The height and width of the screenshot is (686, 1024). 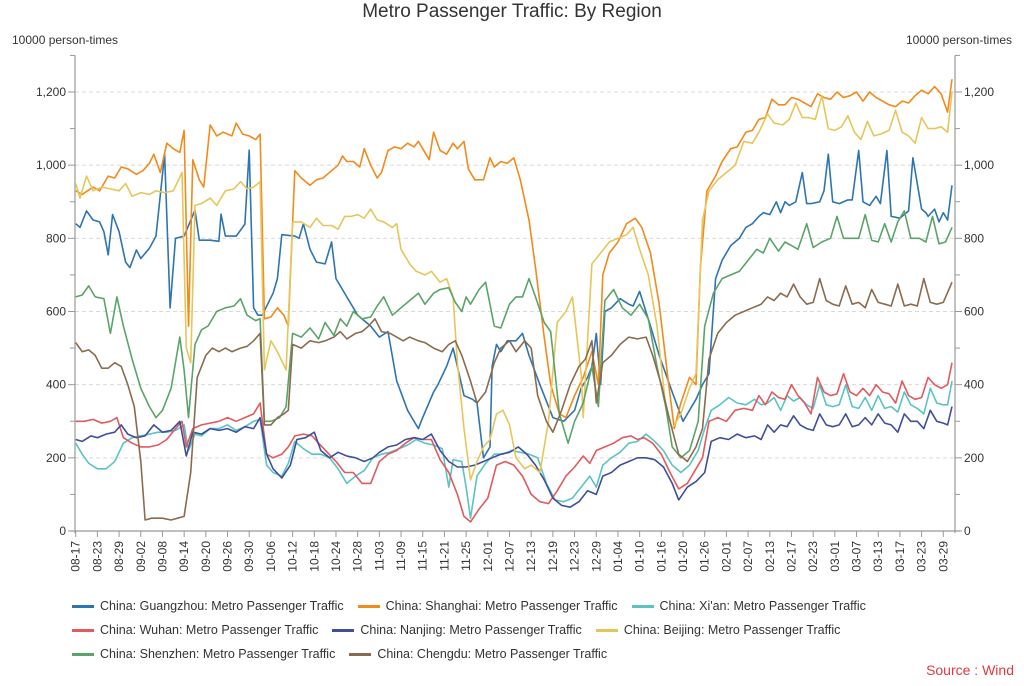 What do you see at coordinates (209, 630) in the screenshot?
I see `legend-label: China: Wuhan: Metro Passenger Traffic` at bounding box center [209, 630].